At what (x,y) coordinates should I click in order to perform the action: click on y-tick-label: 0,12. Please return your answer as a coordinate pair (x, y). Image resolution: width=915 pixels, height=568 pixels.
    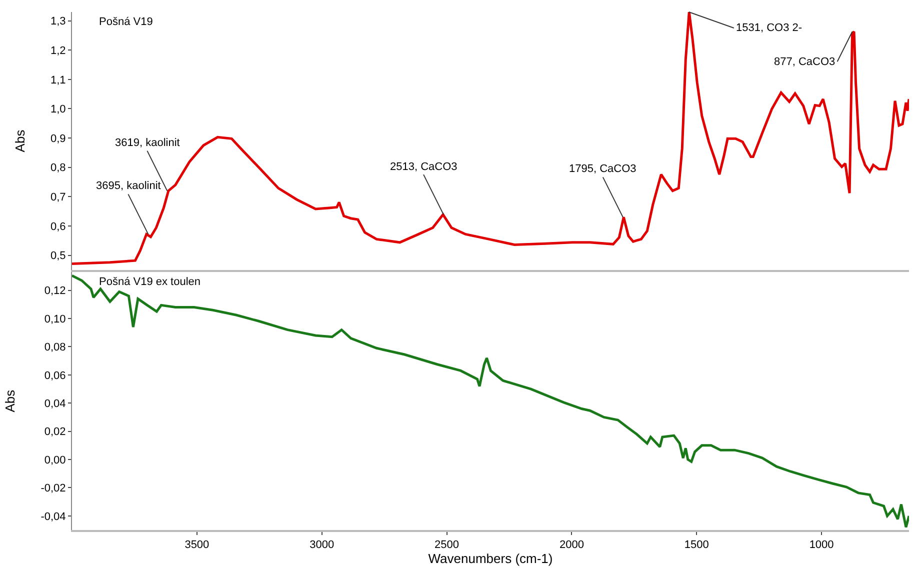
    Looking at the image, I should click on (55, 291).